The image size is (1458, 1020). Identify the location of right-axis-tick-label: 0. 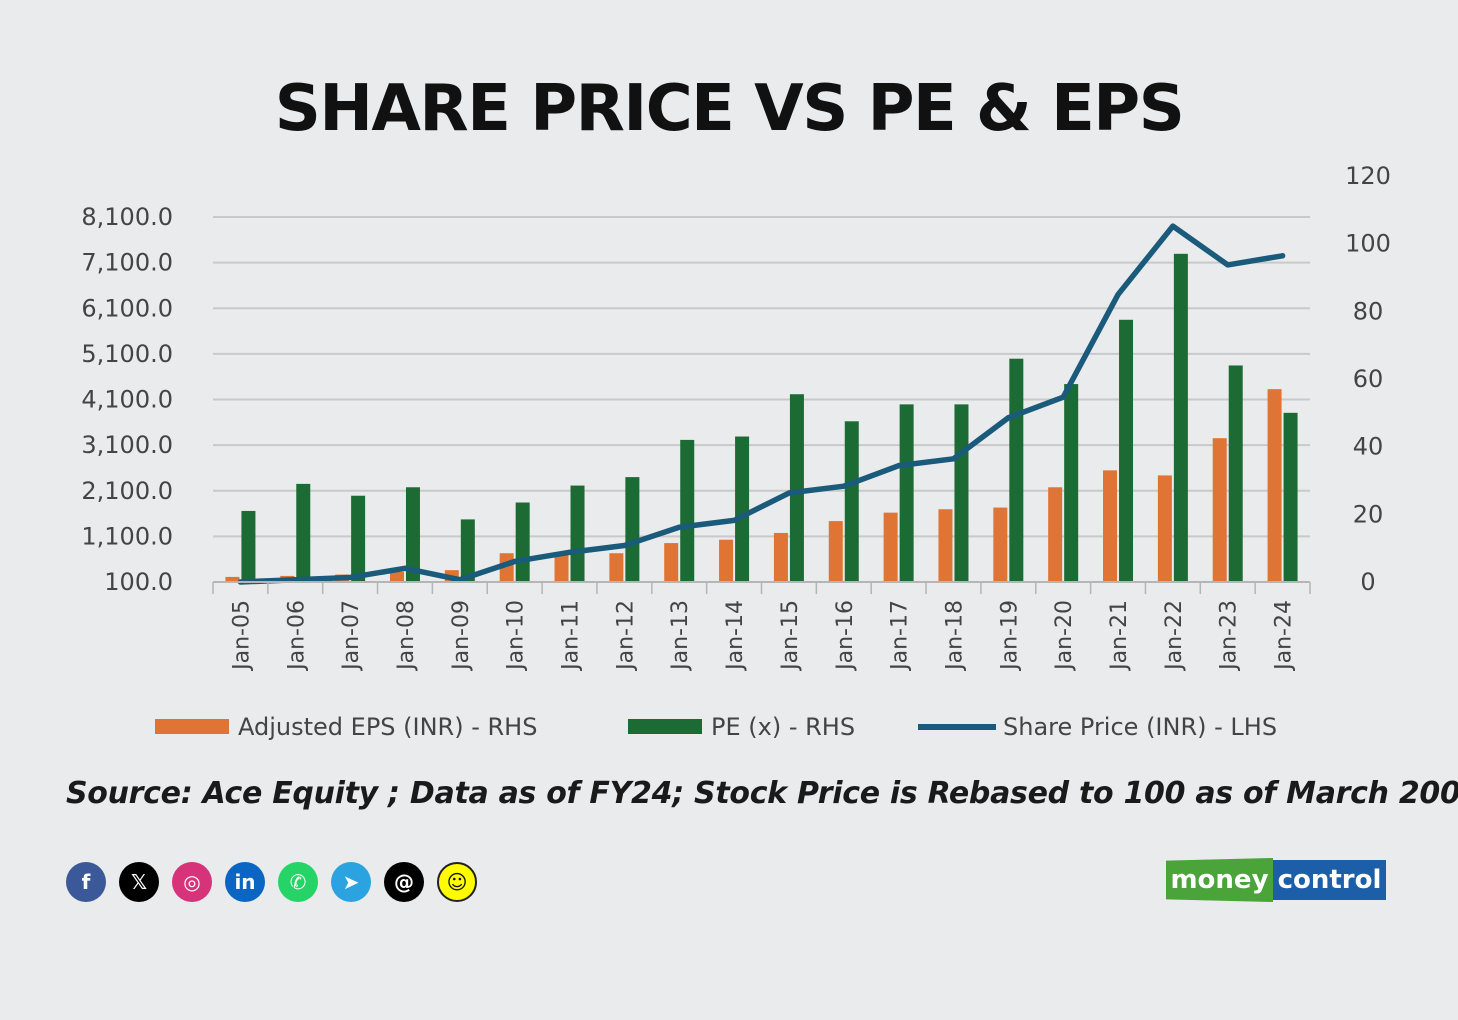
(1367, 582).